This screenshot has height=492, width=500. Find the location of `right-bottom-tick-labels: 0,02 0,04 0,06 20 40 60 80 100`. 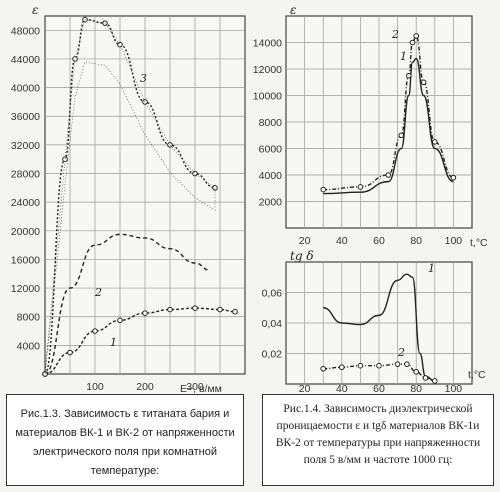

right-bottom-tick-labels: 0,02 0,04 0,06 20 40 60 80 100 is located at coordinates (362, 342).